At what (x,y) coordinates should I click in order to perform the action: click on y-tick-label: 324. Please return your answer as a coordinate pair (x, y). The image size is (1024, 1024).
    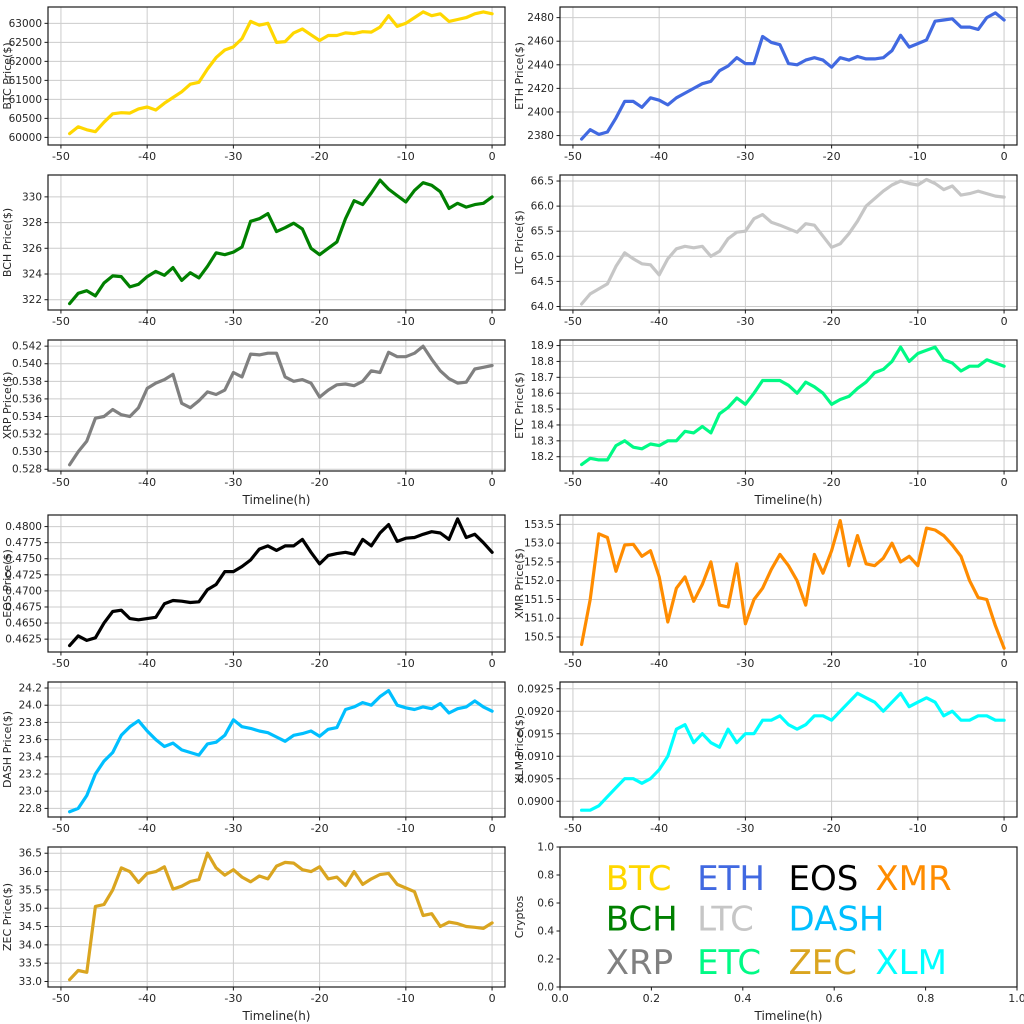
    Looking at the image, I should click on (32, 275).